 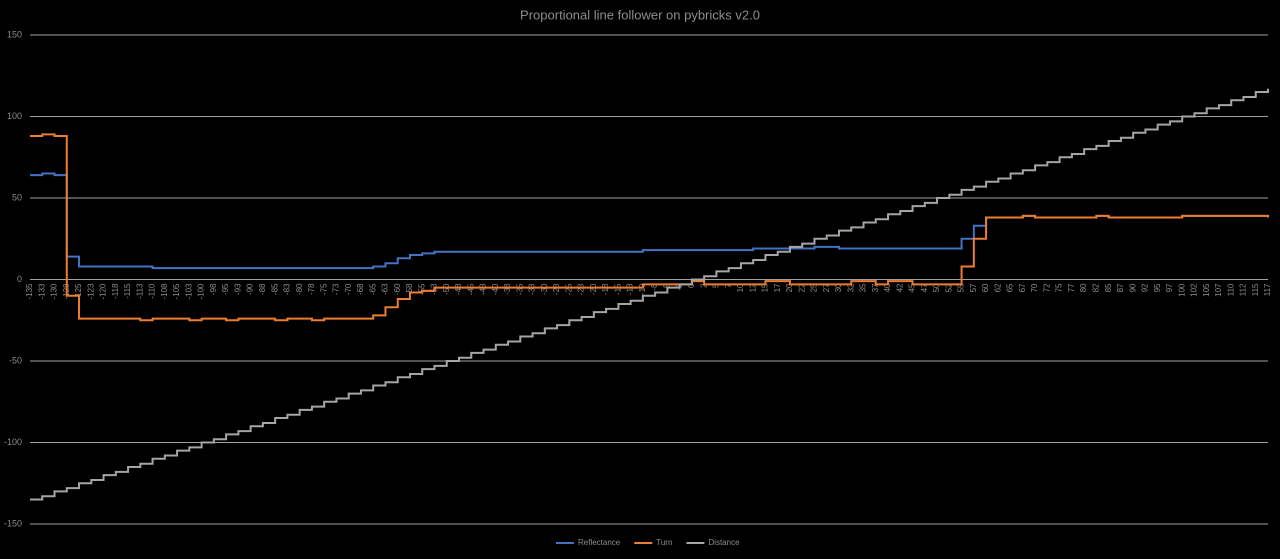 I want to click on y-tick-label: -100, so click(x=13, y=442).